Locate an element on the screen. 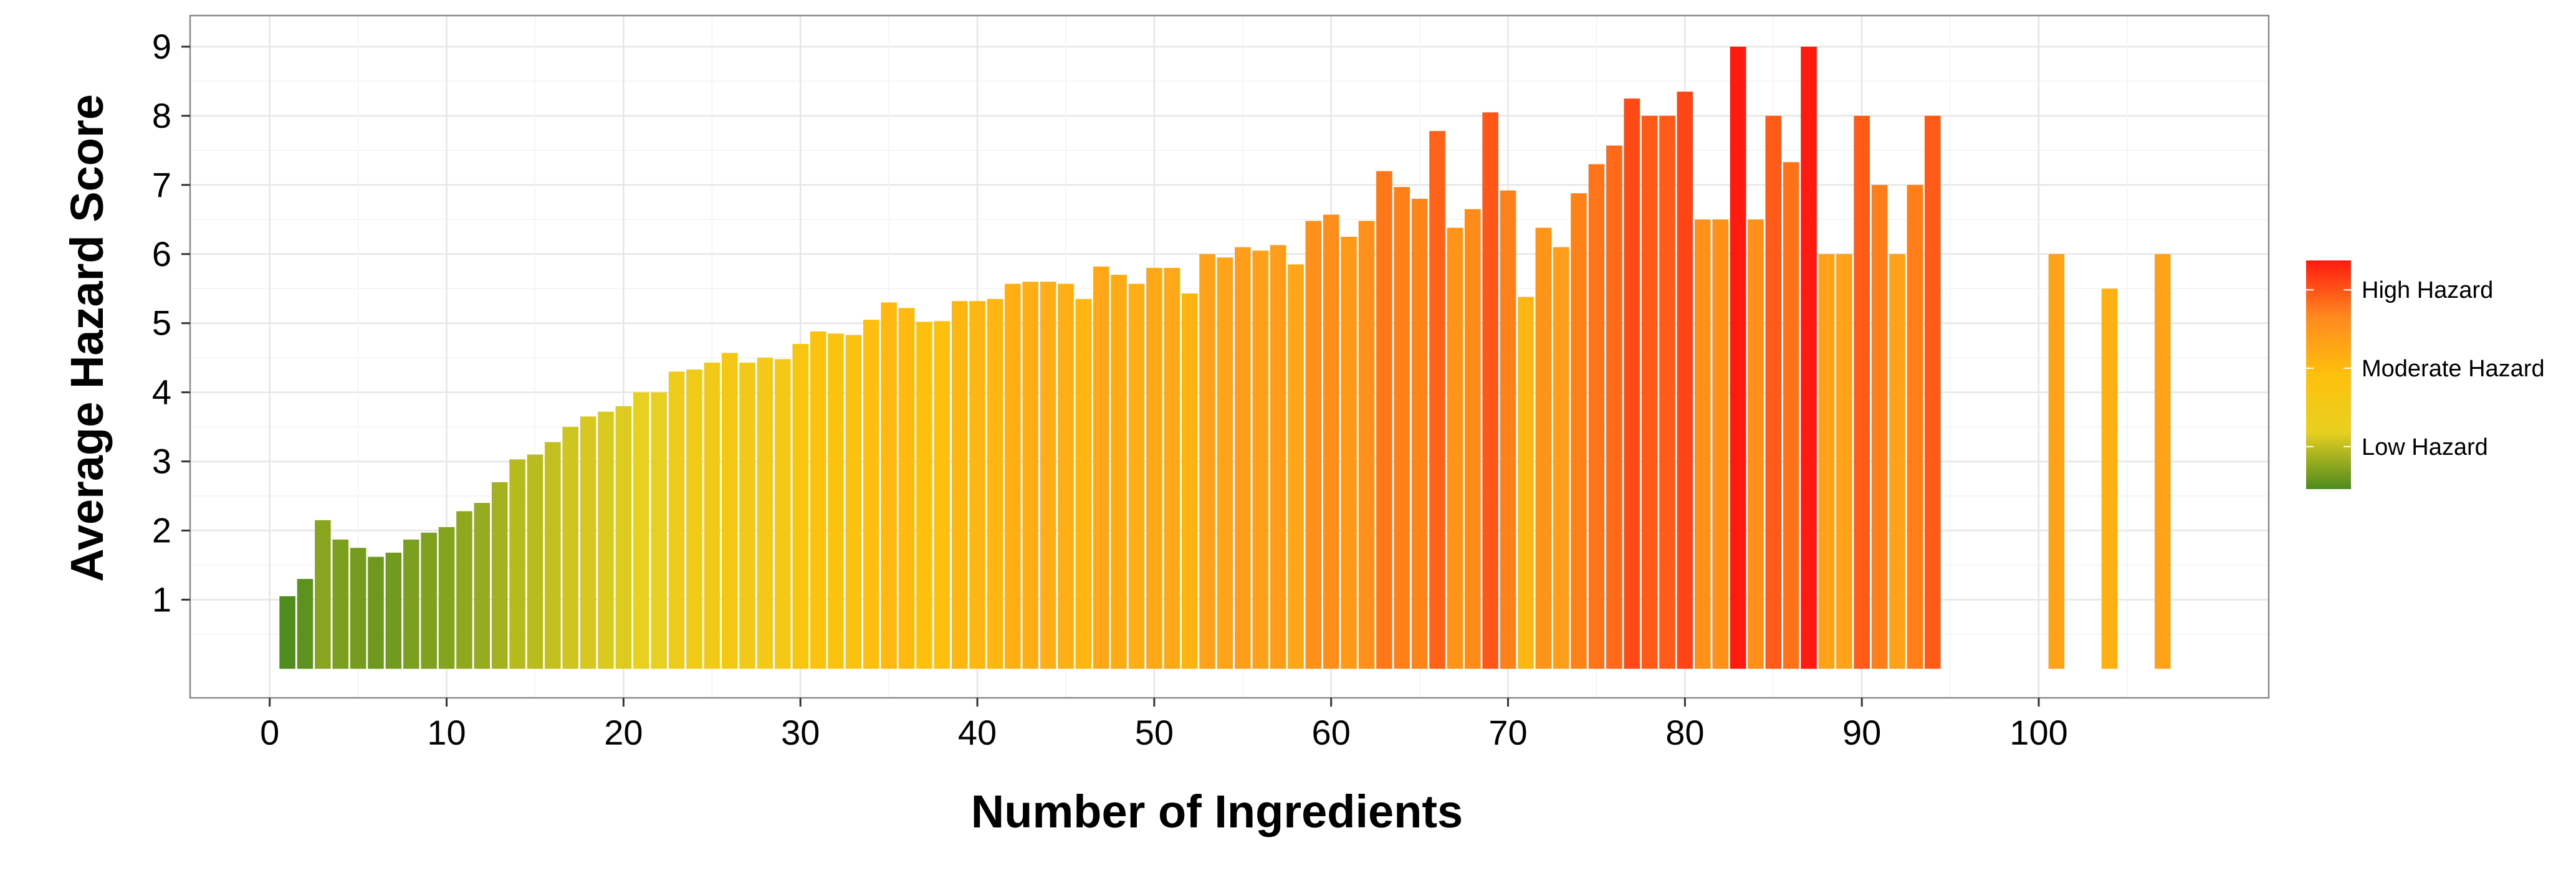 The image size is (2576, 886). legend-color-bar is located at coordinates (2329, 374).